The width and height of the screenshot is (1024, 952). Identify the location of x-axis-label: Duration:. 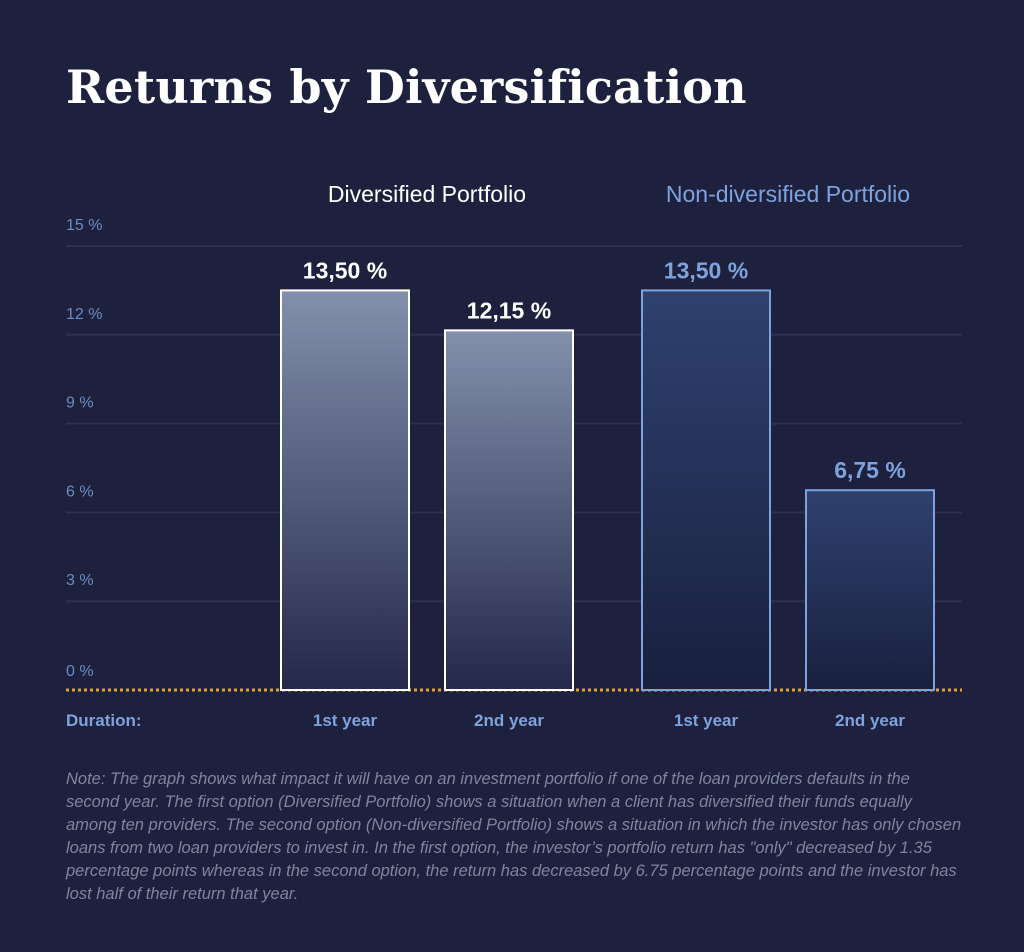
(104, 720).